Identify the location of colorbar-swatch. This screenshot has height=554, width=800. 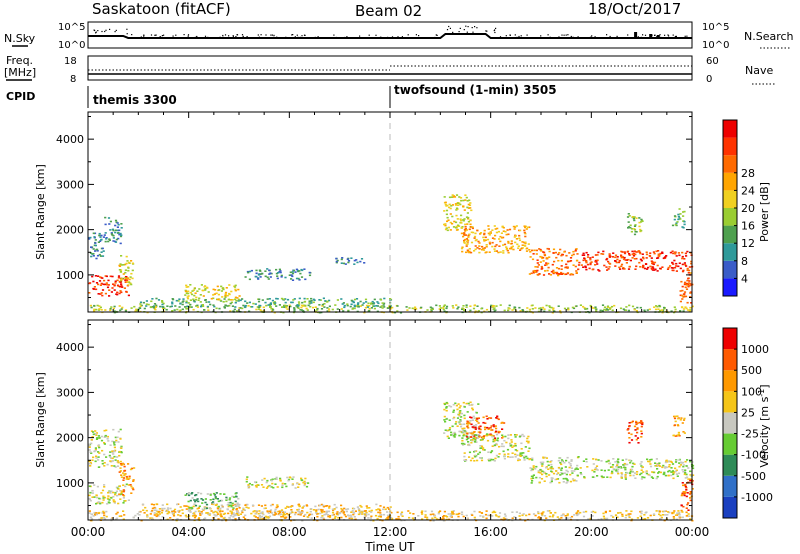
(730, 164).